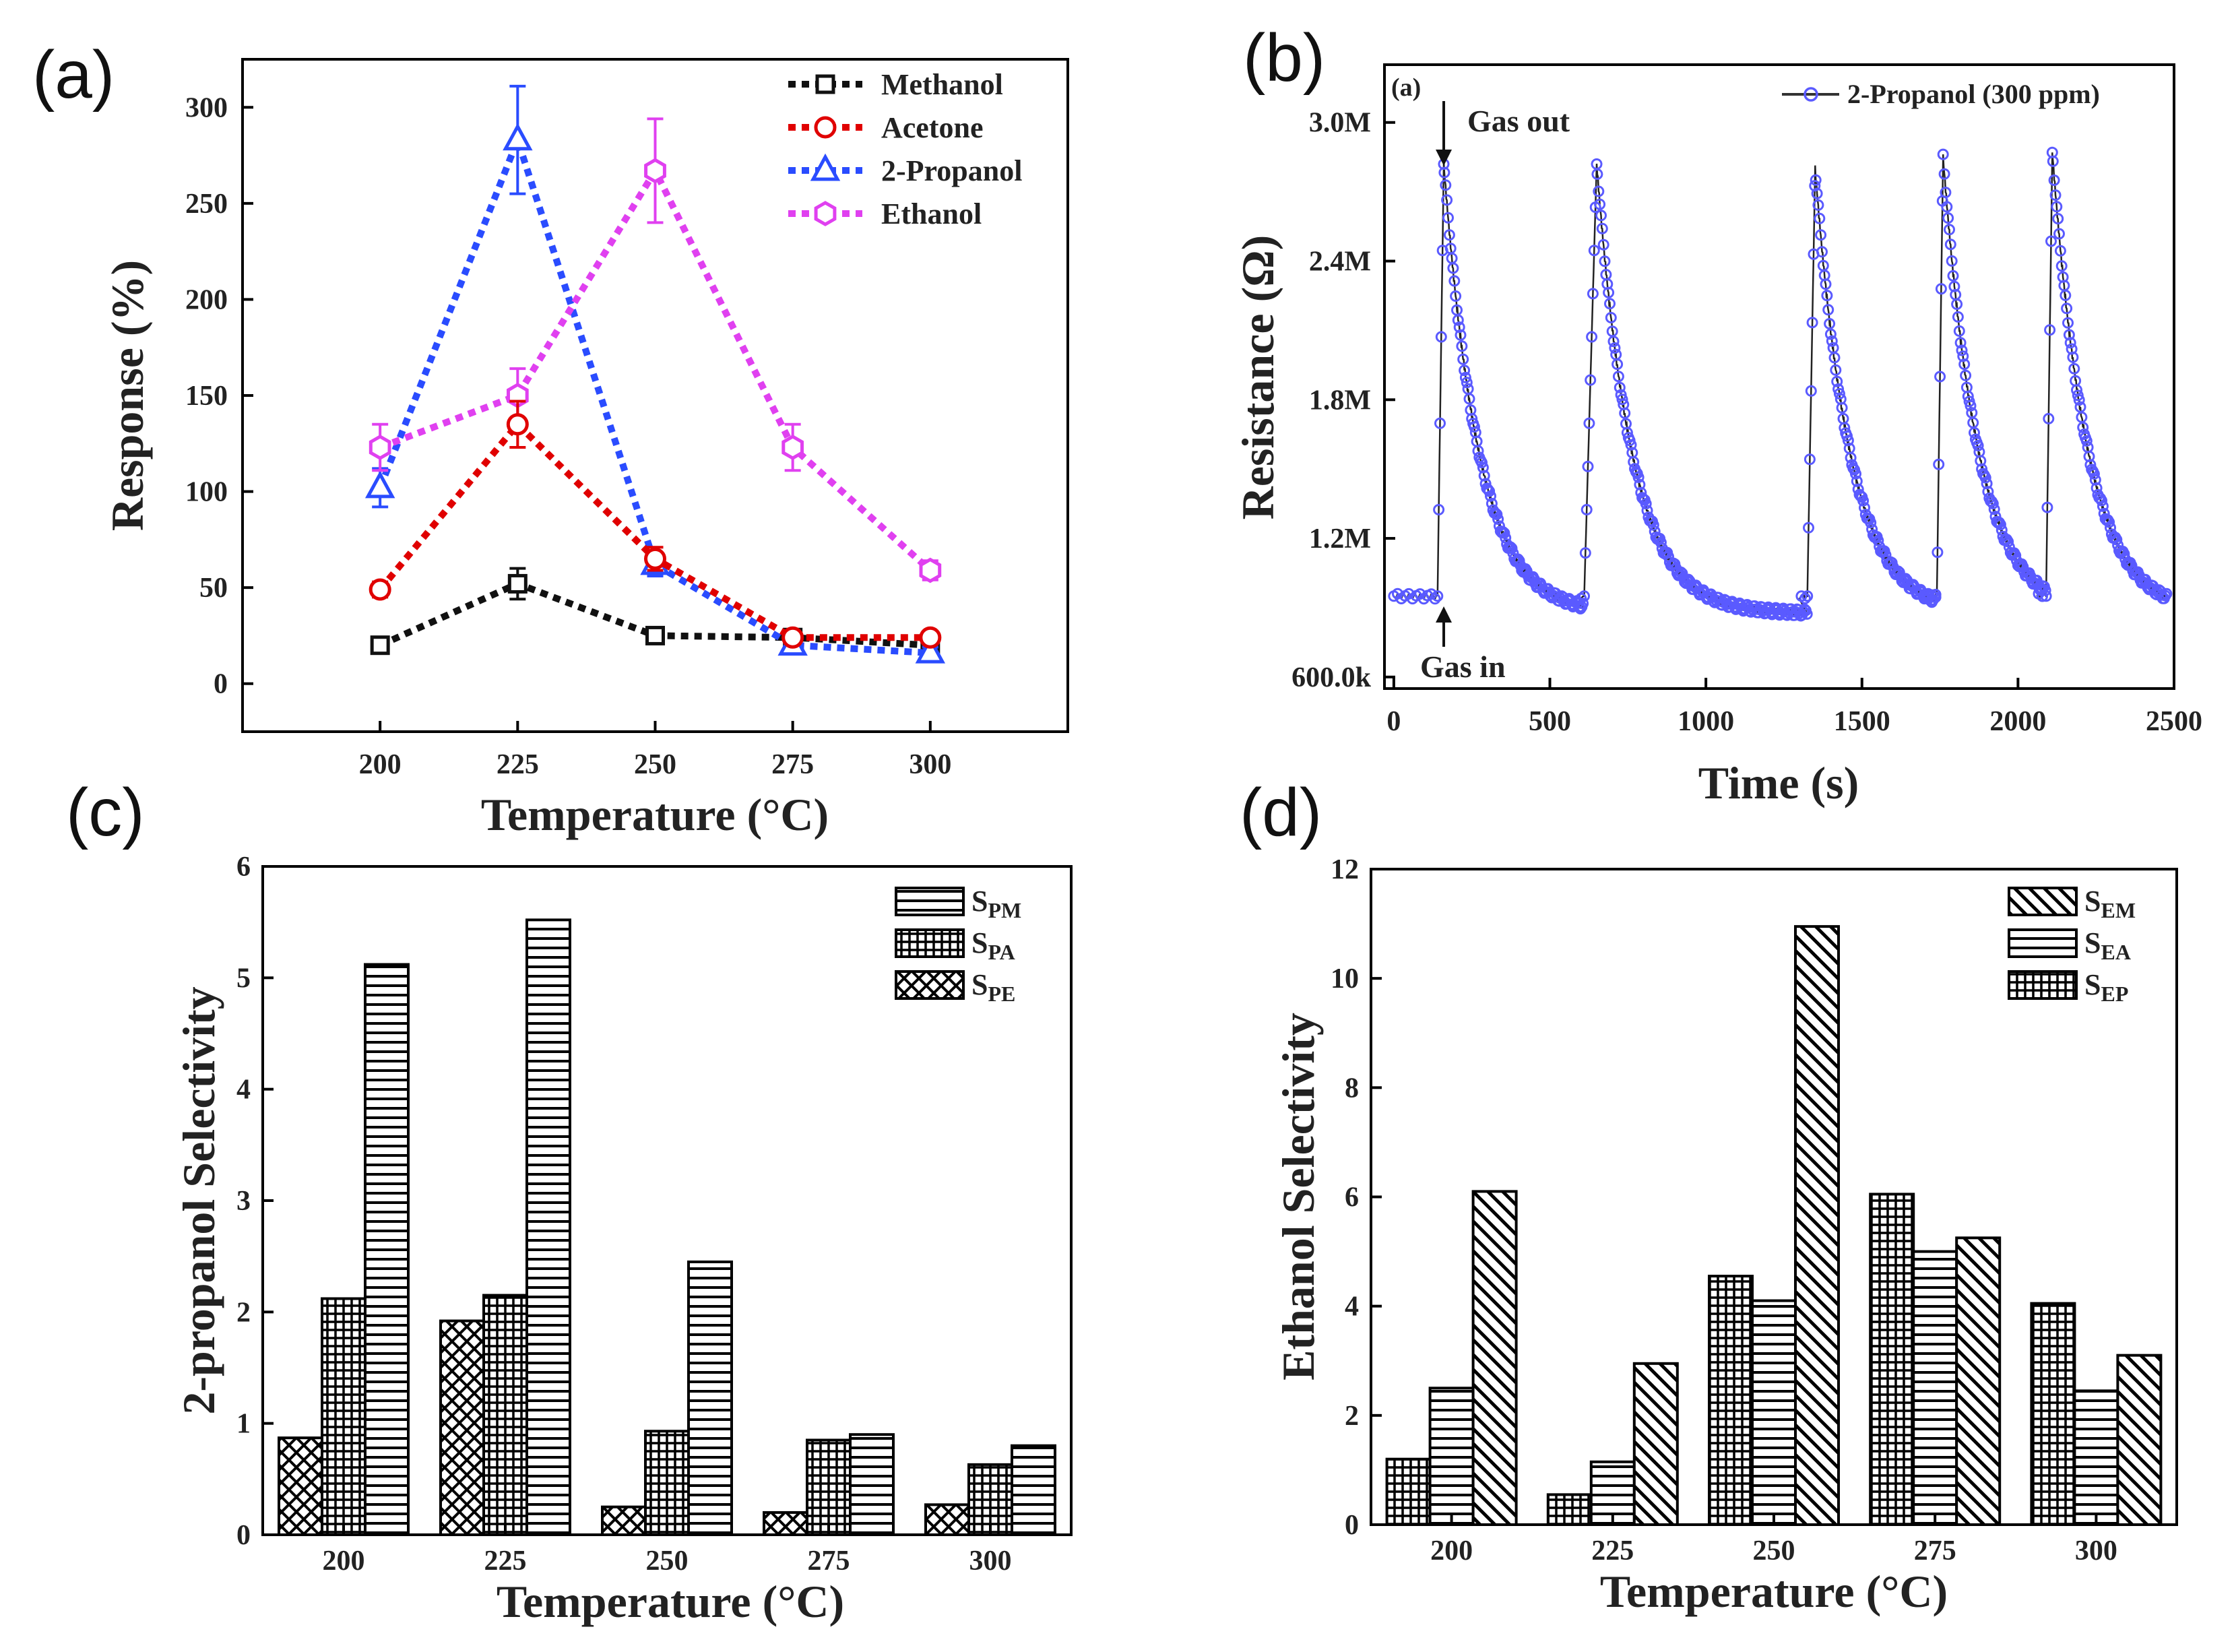 The image size is (2234, 1652). I want to click on chart-d-xtick-label: 200, so click(1452, 1550).